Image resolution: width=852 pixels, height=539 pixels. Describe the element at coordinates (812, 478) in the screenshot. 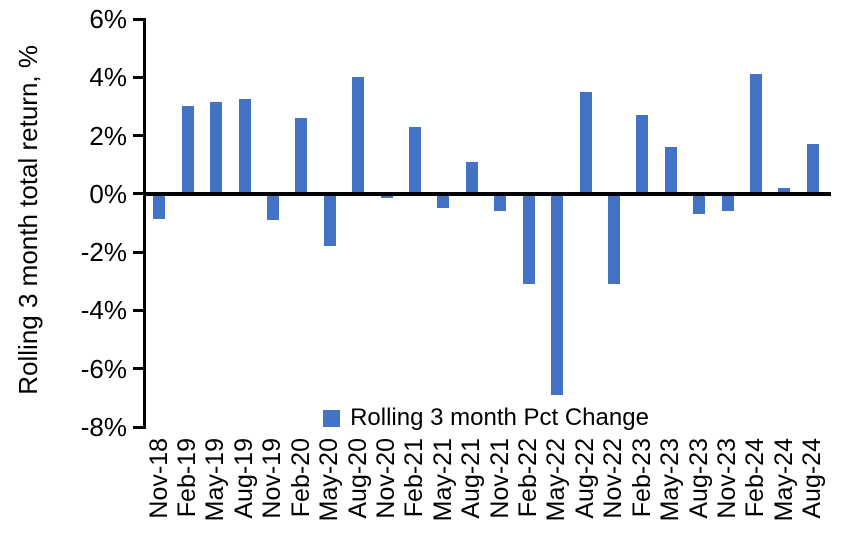

I see `x-tick-label: Aug-24` at that location.